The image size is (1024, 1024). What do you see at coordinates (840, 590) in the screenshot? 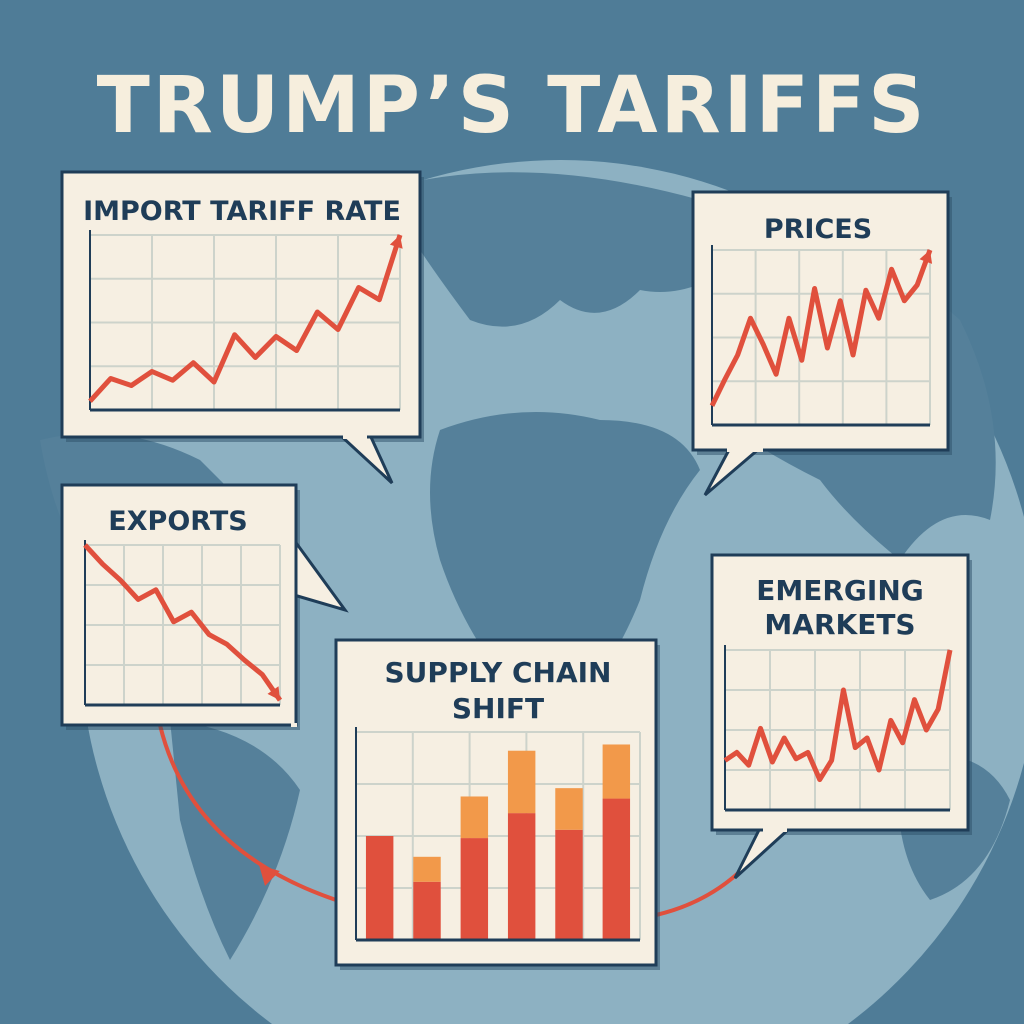
I see `chart-title: EMERGING` at bounding box center [840, 590].